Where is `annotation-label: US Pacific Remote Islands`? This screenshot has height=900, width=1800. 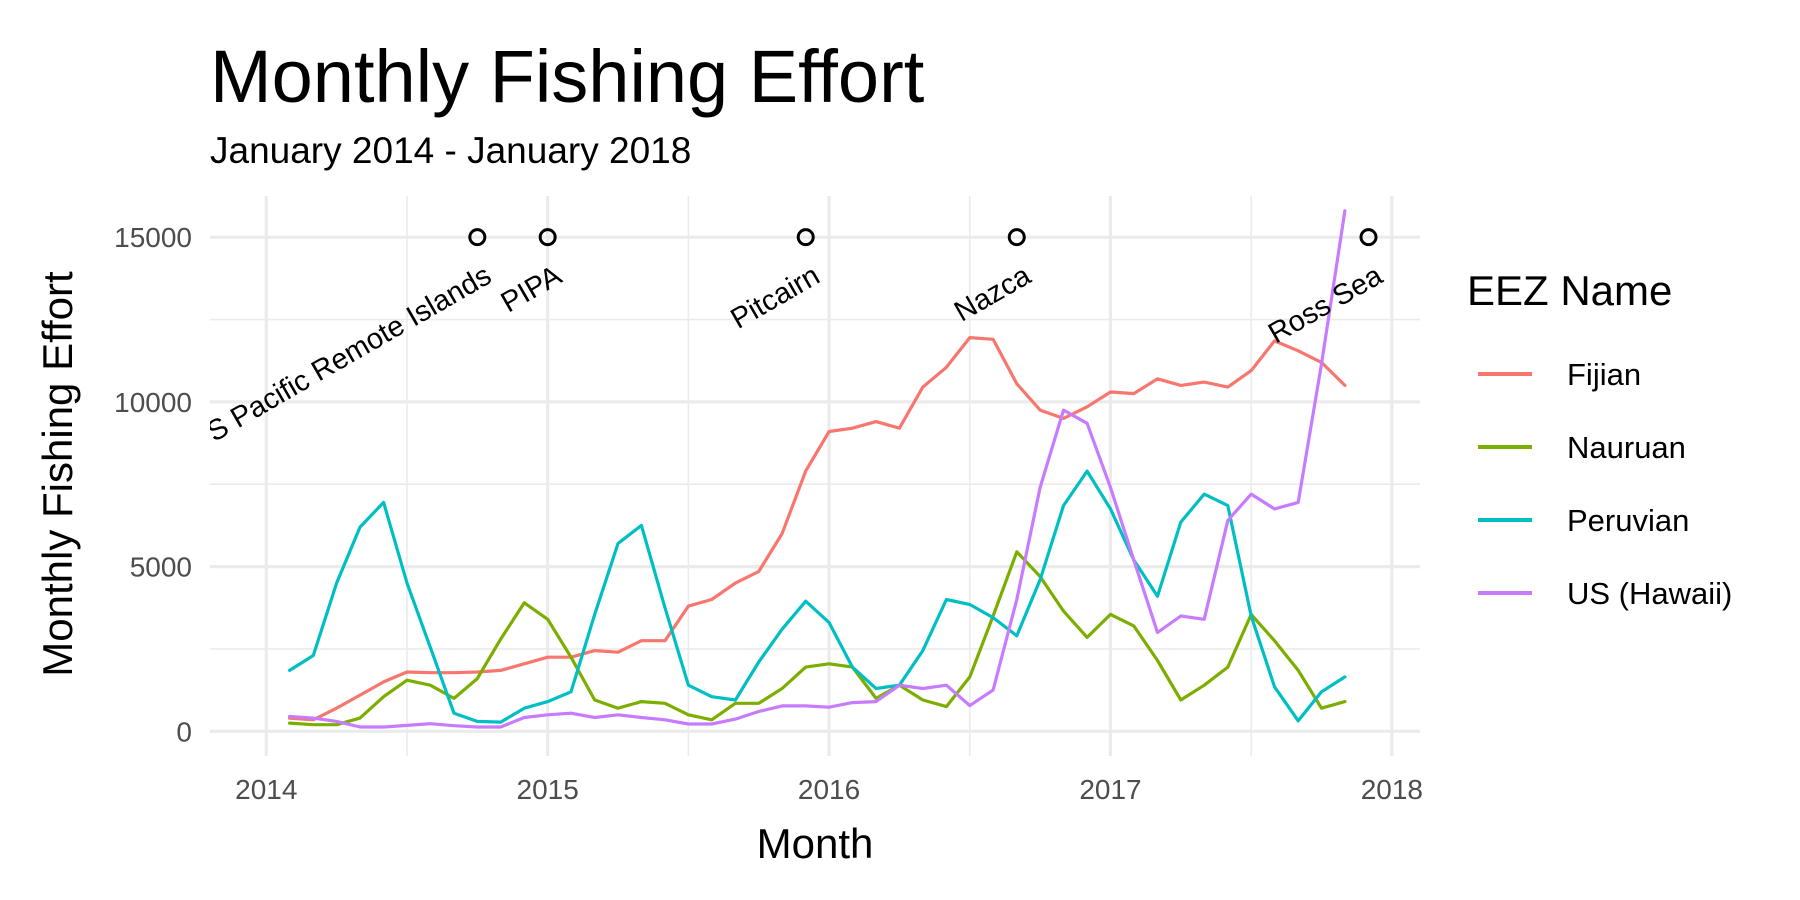 annotation-label: US Pacific Remote Islands is located at coordinates (340, 359).